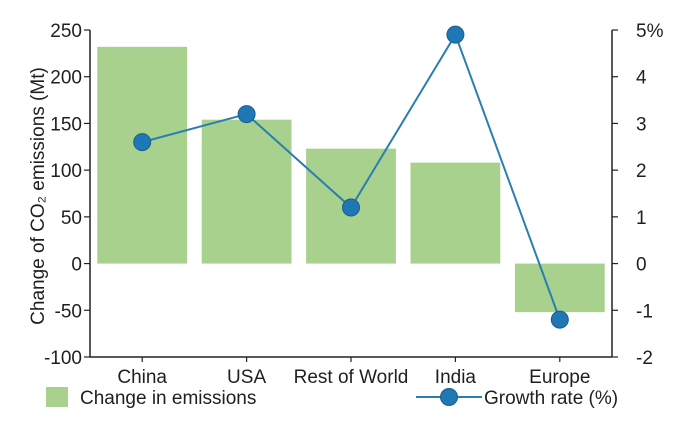  What do you see at coordinates (246, 377) in the screenshot?
I see `category-label: USA` at bounding box center [246, 377].